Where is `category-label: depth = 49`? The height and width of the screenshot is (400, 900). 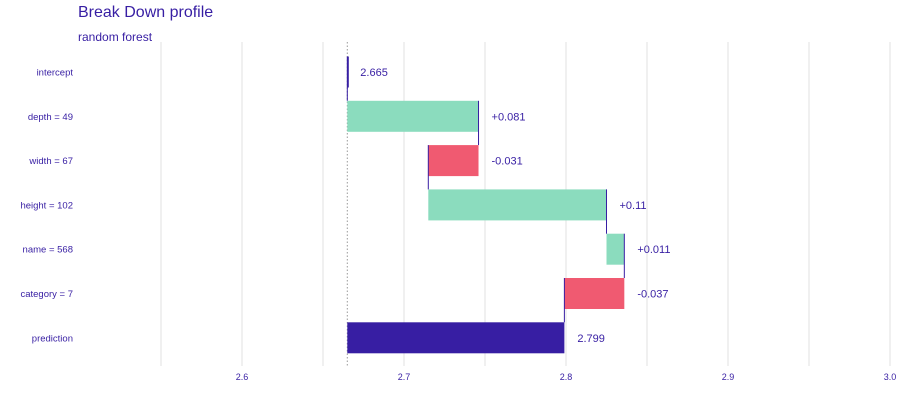
category-label: depth = 49 is located at coordinates (50, 117).